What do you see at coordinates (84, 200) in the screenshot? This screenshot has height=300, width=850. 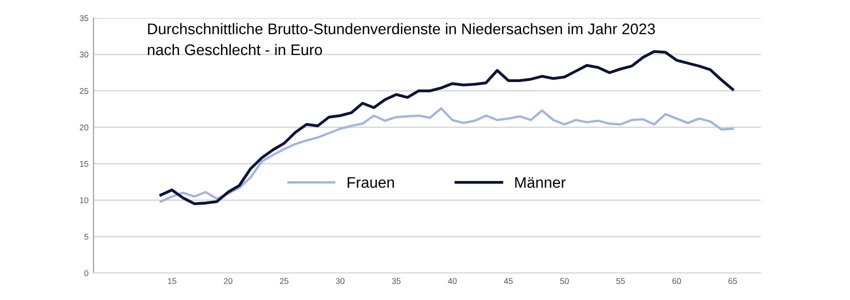 I see `y-tick-label: 10` at bounding box center [84, 200].